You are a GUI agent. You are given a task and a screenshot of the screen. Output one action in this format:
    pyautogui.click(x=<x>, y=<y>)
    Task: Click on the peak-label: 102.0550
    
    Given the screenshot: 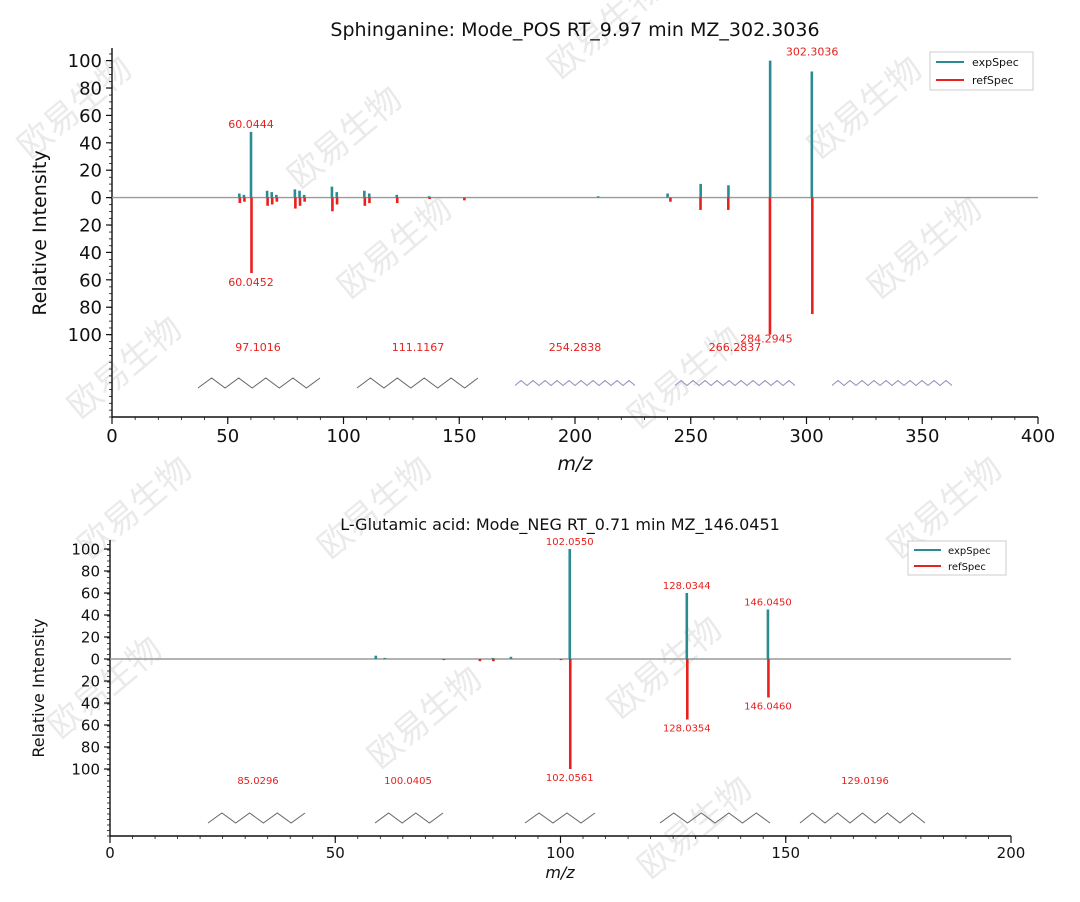 What is the action you would take?
    pyautogui.click(x=570, y=542)
    